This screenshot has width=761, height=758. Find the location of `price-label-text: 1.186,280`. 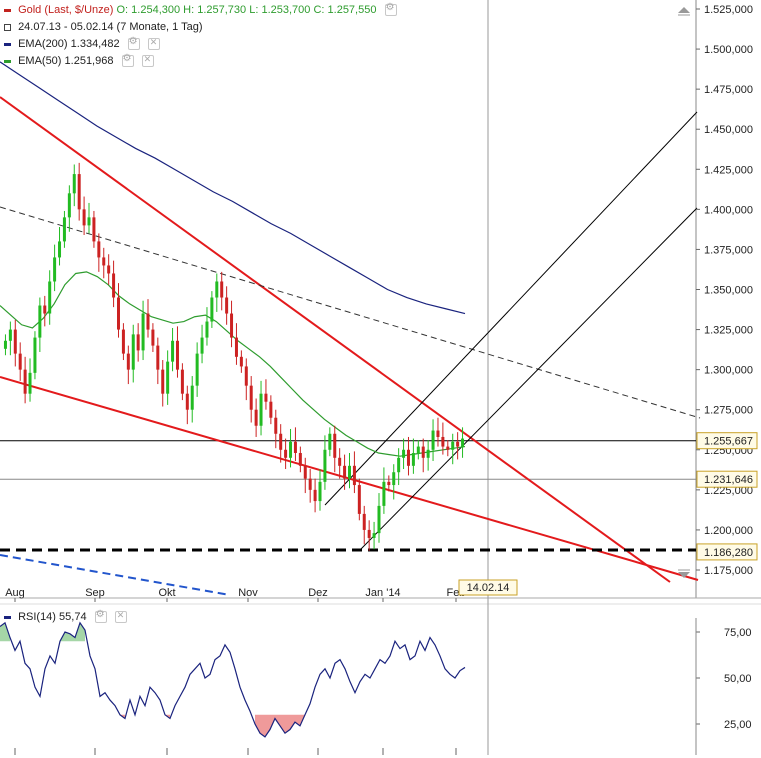

price-label-text: 1.186,280 is located at coordinates (728, 553).